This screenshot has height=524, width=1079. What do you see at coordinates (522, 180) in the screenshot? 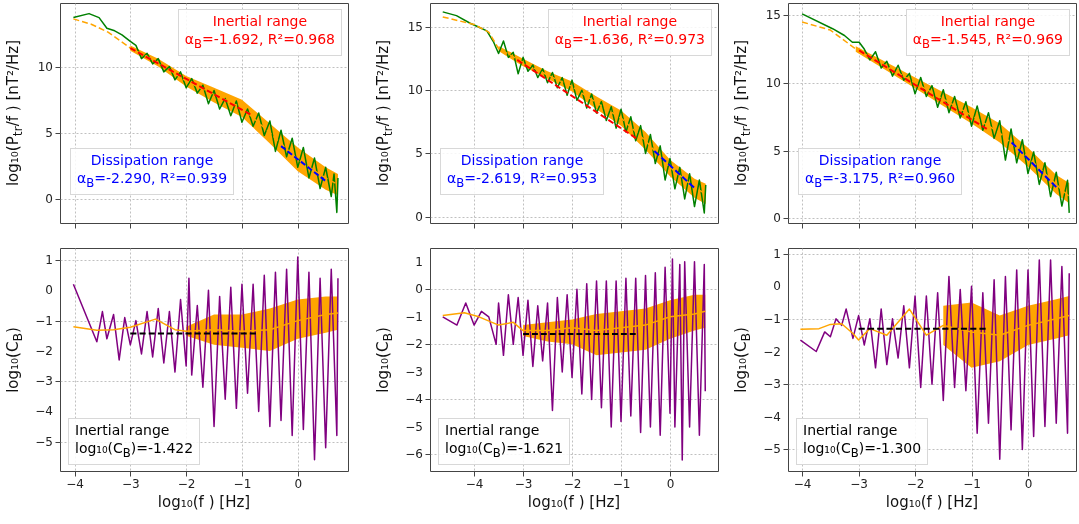
I see `annotation: α$_{B}$=-2.619, R²=0.953` at bounding box center [522, 180].